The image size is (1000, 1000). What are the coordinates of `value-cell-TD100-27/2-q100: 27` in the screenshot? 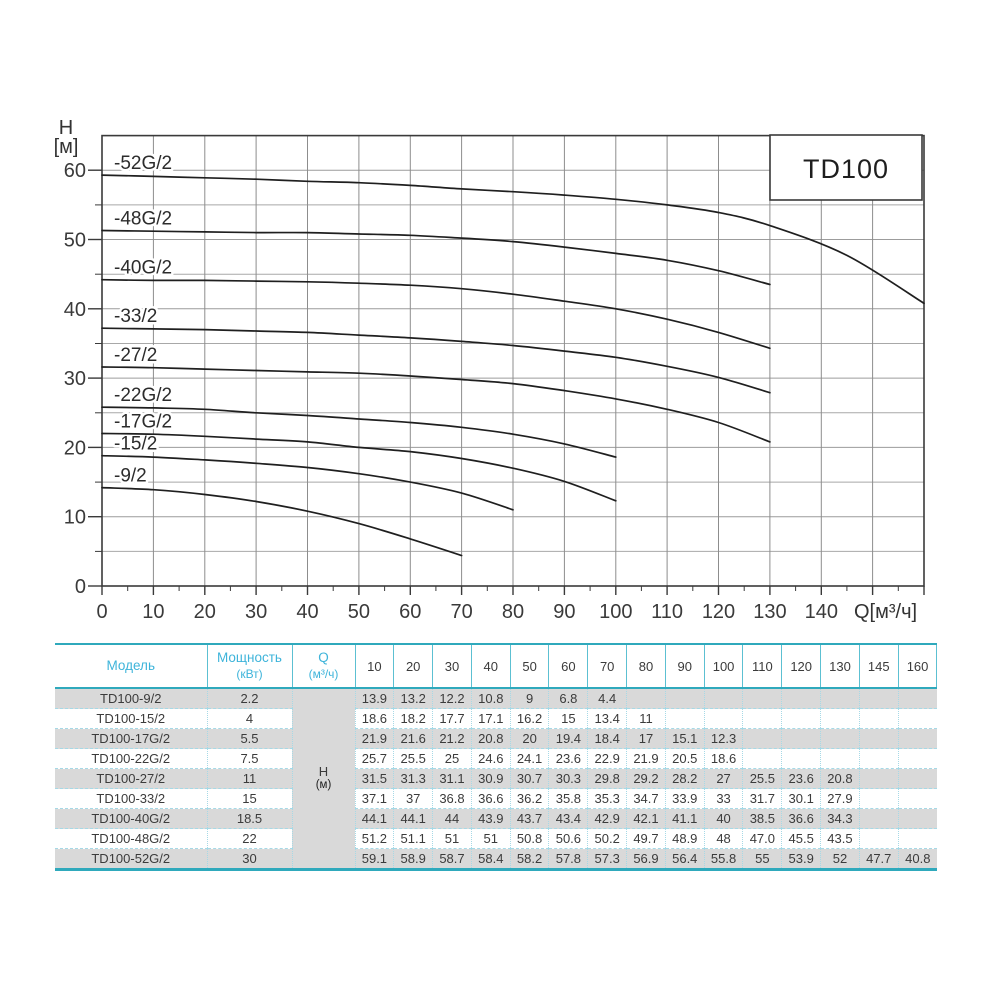 It's located at (723, 778).